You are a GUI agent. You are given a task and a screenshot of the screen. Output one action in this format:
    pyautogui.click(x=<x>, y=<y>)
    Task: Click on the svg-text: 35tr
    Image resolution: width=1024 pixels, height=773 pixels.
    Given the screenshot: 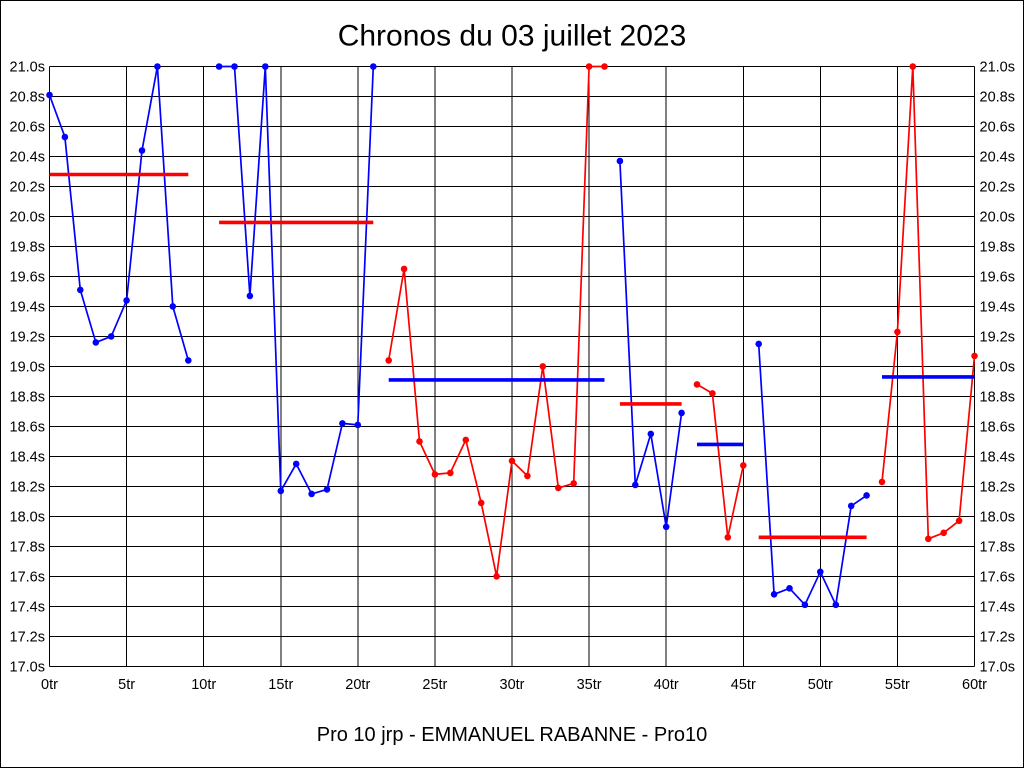 What is the action you would take?
    pyautogui.click(x=589, y=685)
    